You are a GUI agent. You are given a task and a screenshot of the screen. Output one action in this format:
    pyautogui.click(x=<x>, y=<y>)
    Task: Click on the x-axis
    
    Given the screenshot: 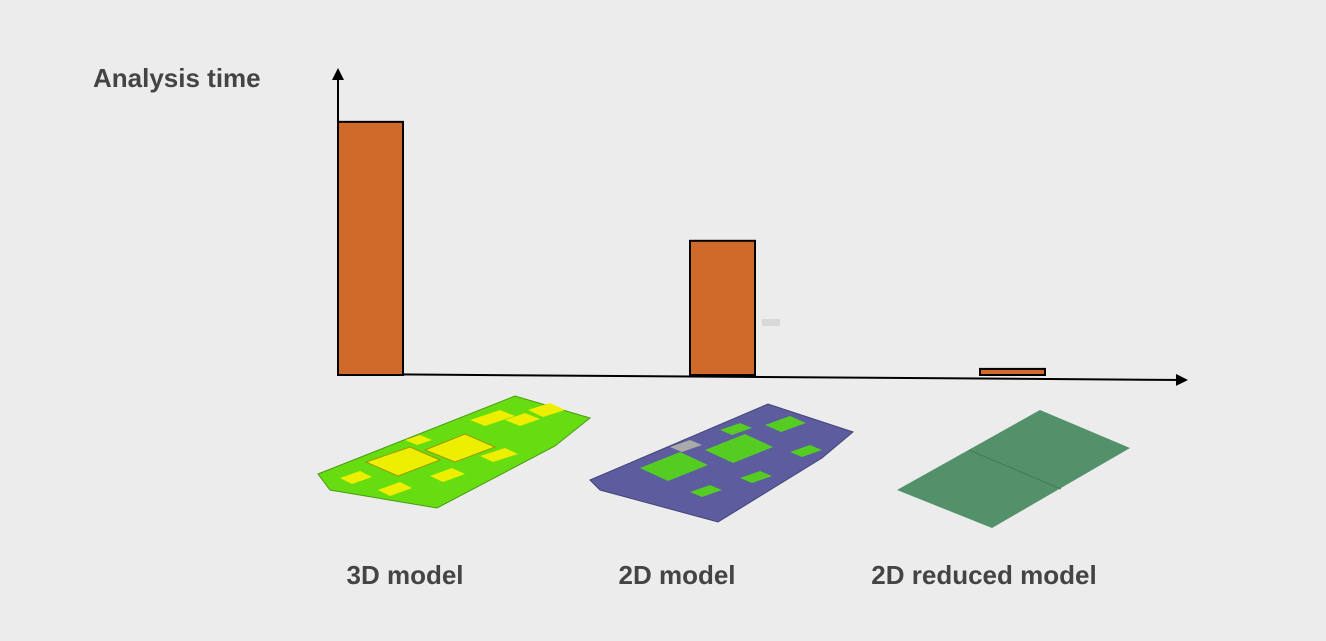 What is the action you would take?
    pyautogui.click(x=762, y=379)
    